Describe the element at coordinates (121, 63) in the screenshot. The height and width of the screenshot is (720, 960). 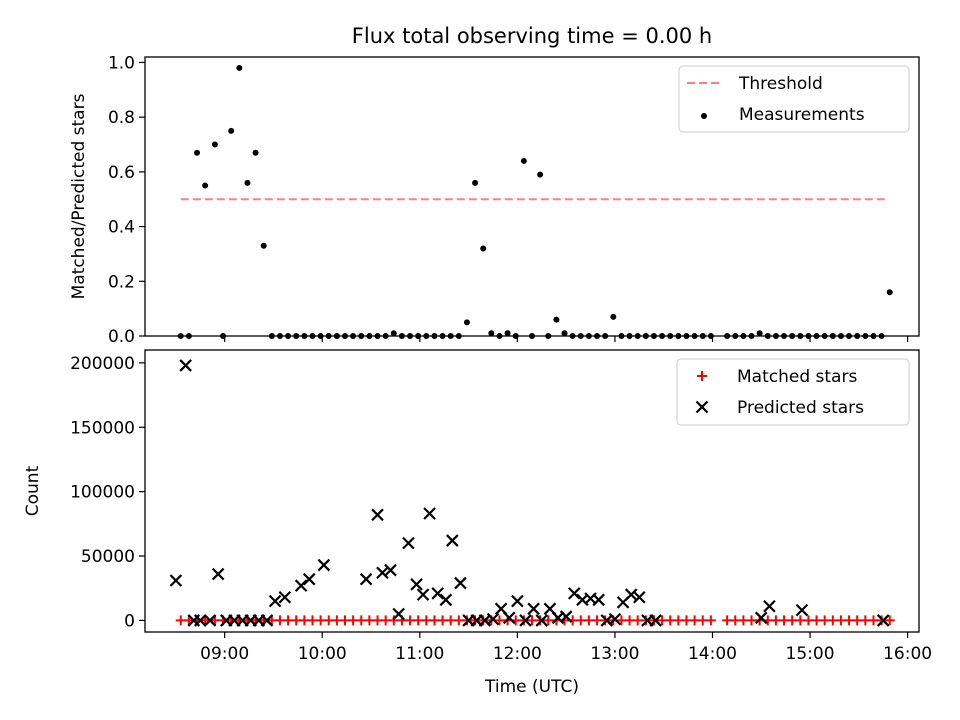
I see `y-tick-label: 1.0` at that location.